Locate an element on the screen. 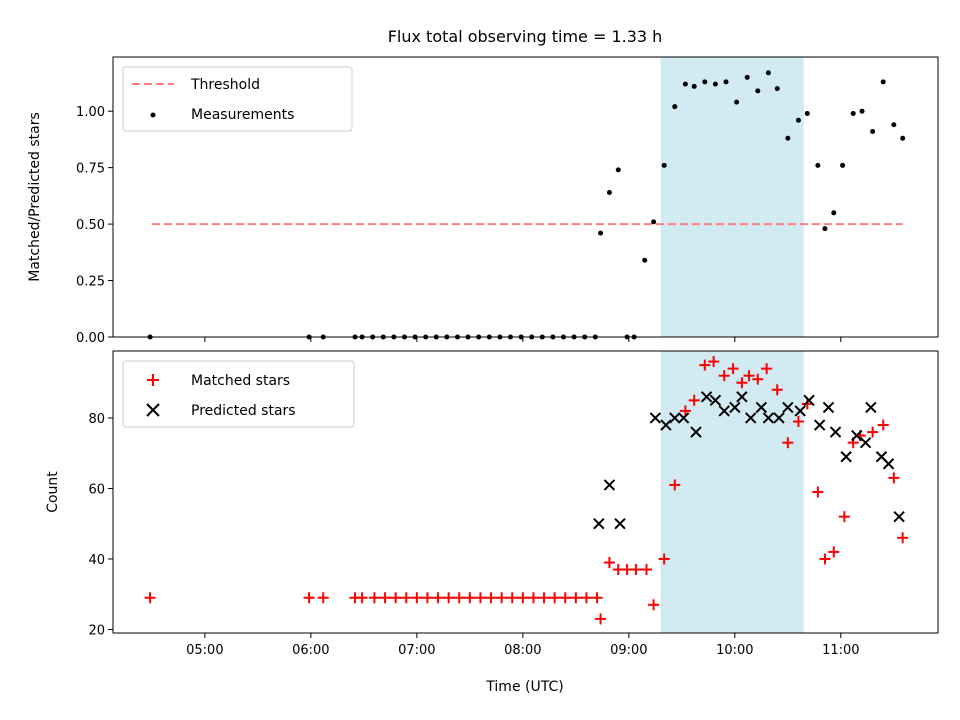  top-legend: Threshold Measurements is located at coordinates (237, 99).